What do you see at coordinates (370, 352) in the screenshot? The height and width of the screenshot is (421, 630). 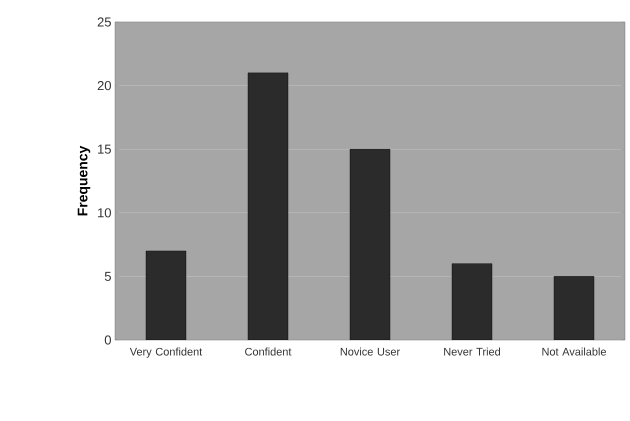 I see `x-tick-label: Novice User` at bounding box center [370, 352].